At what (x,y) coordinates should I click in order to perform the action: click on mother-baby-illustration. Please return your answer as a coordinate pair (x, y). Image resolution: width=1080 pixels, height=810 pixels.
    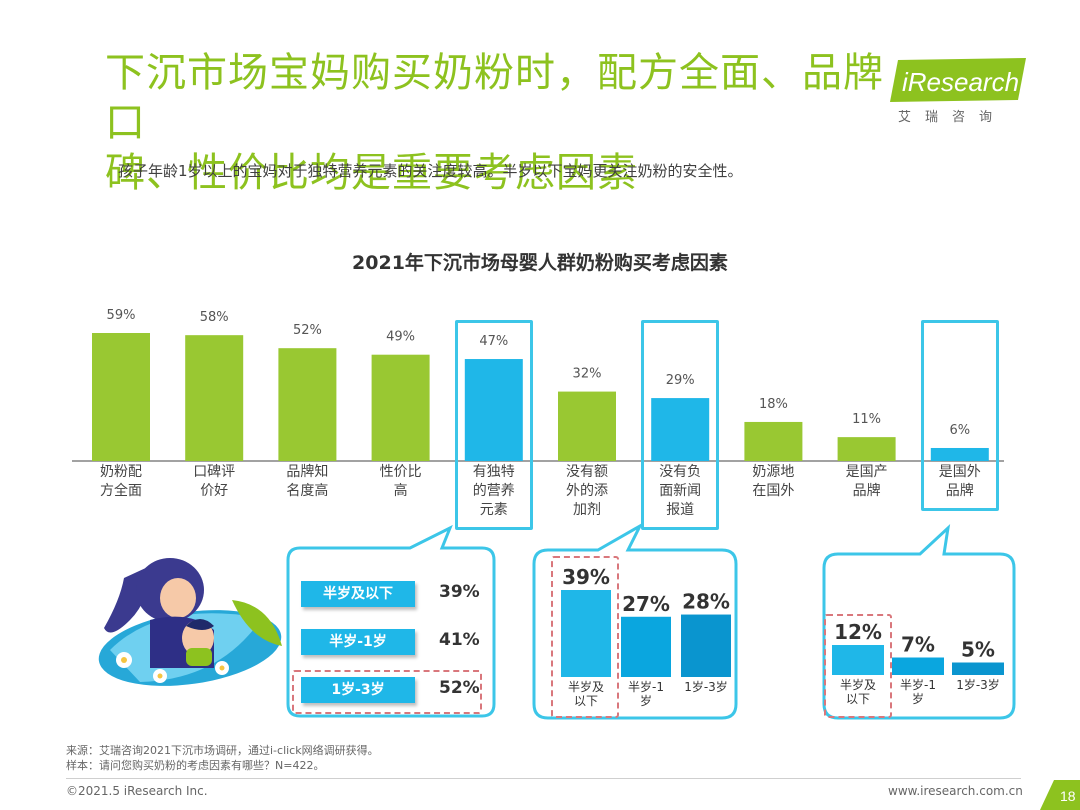
    Looking at the image, I should click on (190, 622).